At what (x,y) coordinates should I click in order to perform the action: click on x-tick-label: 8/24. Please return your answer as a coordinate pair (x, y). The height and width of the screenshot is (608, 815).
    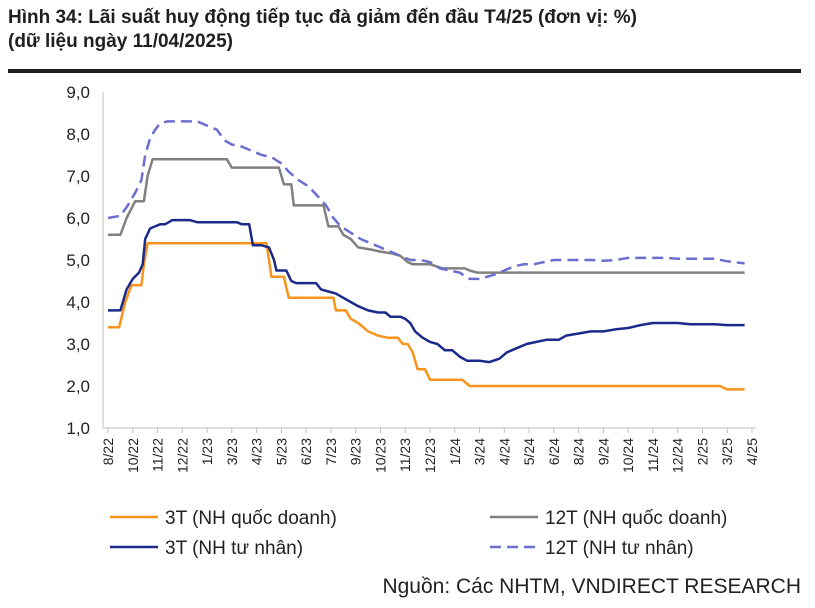
    Looking at the image, I should click on (579, 451).